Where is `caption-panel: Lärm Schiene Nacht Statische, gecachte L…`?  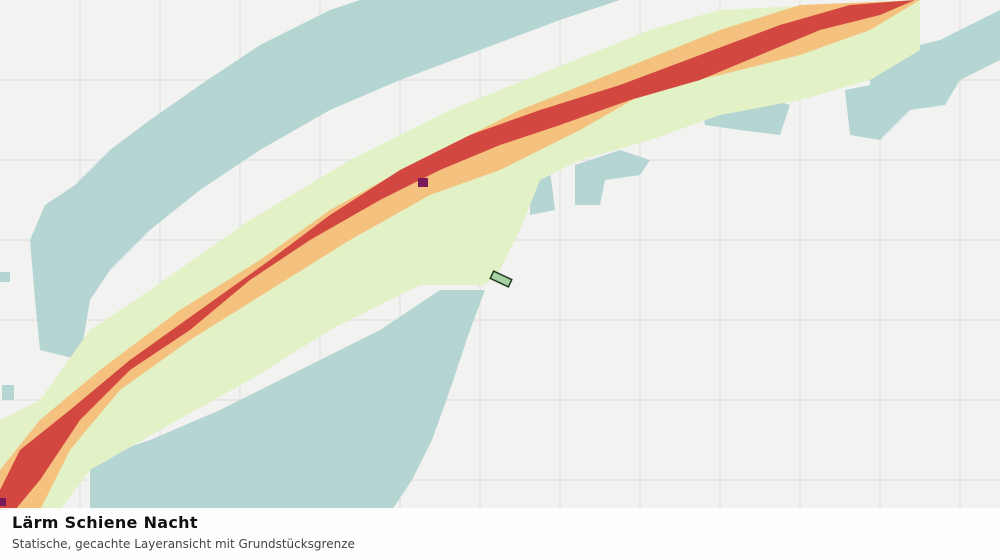
caption-panel: Lärm Schiene Nacht Statische, gecachte L… is located at coordinates (500, 534).